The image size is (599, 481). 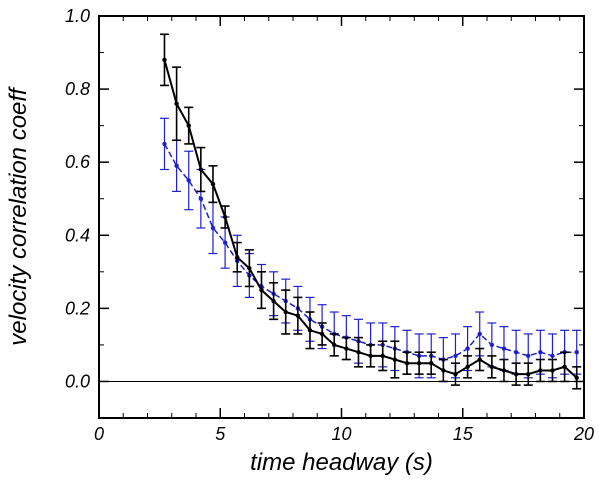 What do you see at coordinates (78, 162) in the screenshot?
I see `y-tick-label: 0.6` at bounding box center [78, 162].